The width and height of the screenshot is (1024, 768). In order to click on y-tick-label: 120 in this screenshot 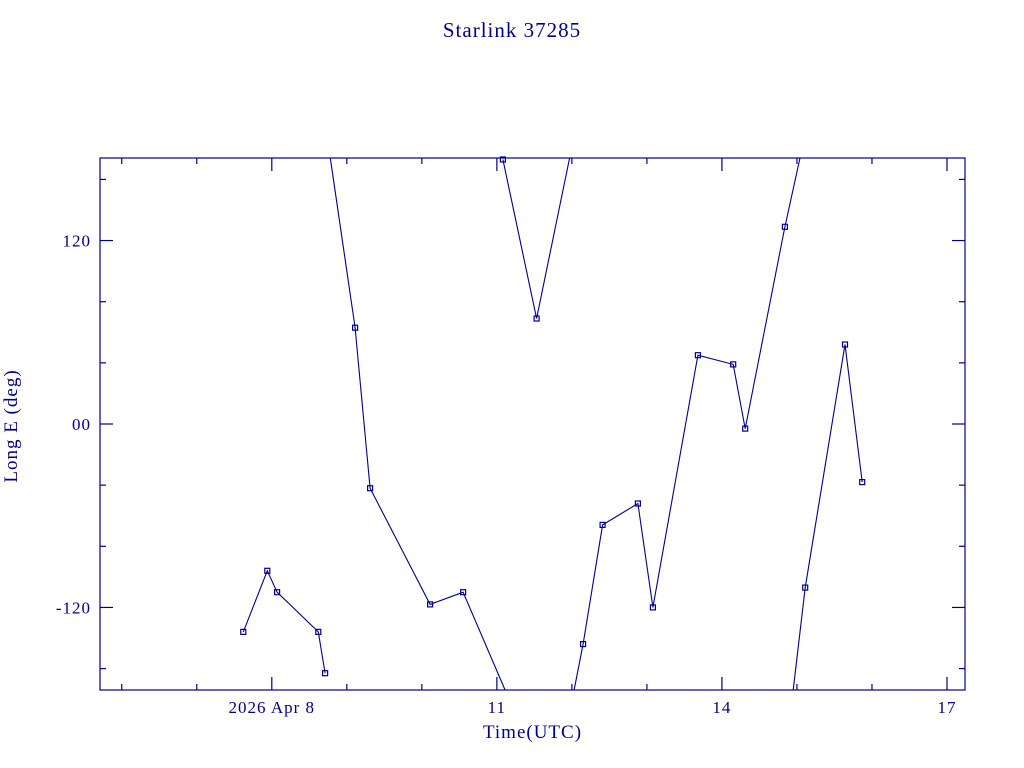, I will do `click(77, 241)`.